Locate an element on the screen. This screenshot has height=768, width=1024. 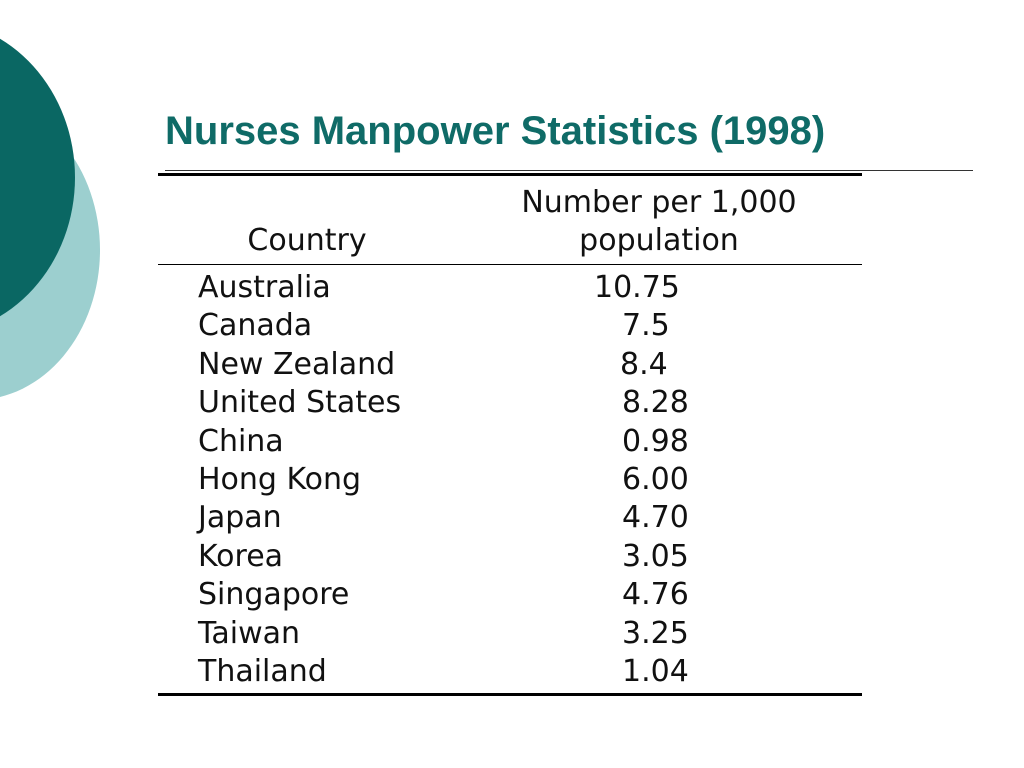
value-cell: 8.28 is located at coordinates (655, 403).